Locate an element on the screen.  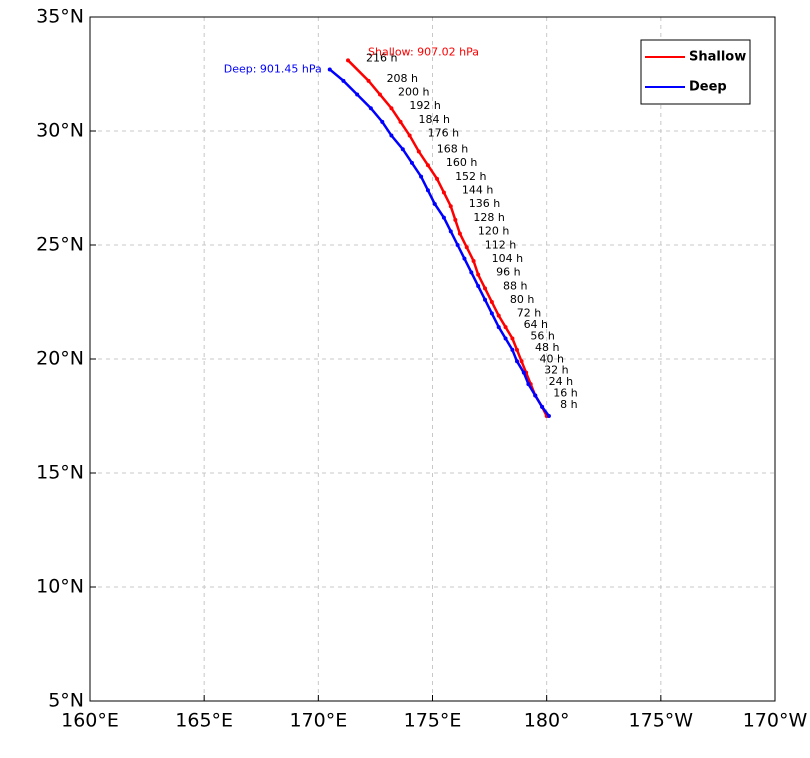
legend-label: Shallow is located at coordinates (717, 57).